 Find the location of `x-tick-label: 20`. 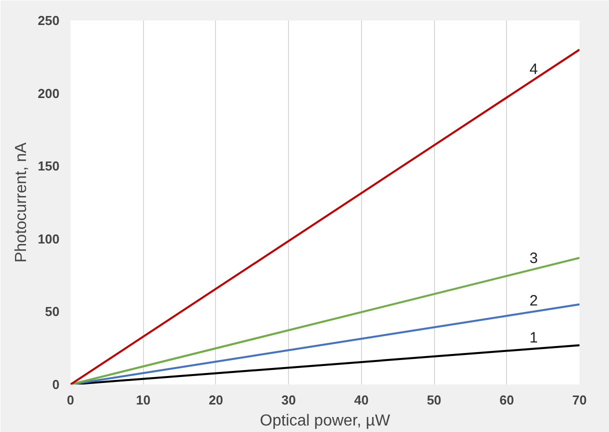

x-tick-label: 20 is located at coordinates (216, 400).